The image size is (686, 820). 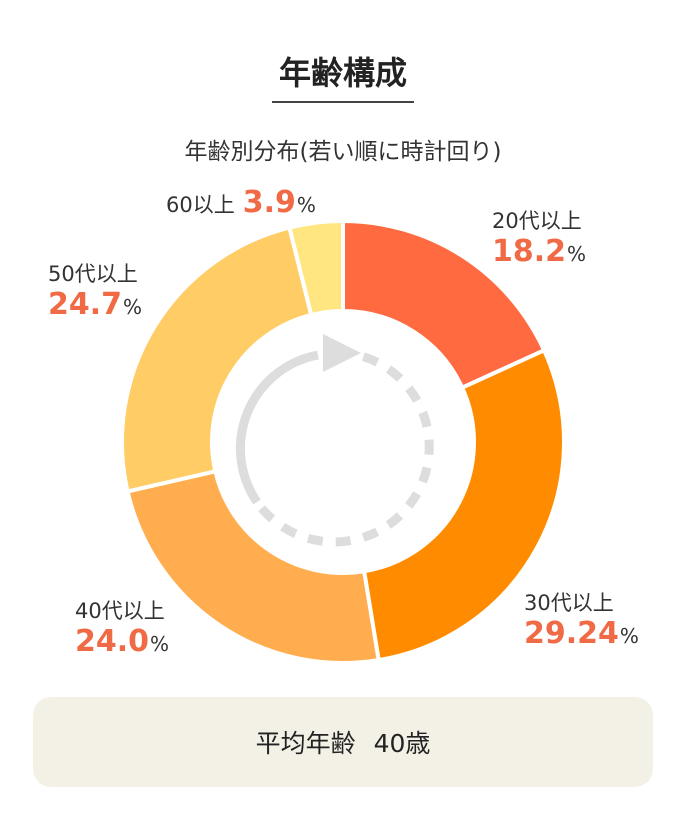 I want to click on slice-value: 29.24, so click(x=571, y=633).